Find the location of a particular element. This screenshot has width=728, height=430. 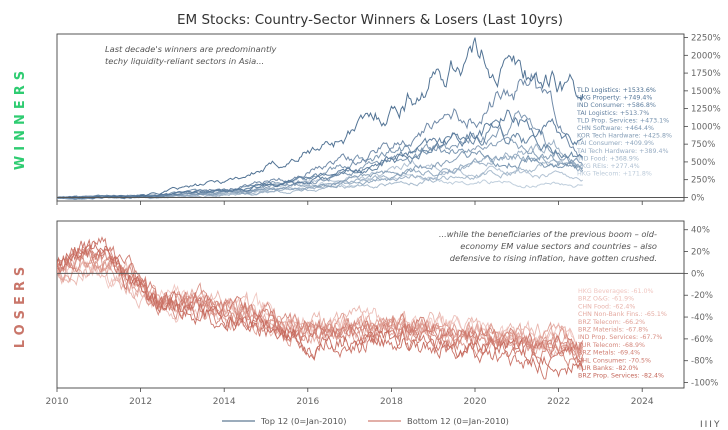

loser-end-label: BRZ Prop. Services: -82.4% is located at coordinates (621, 376).